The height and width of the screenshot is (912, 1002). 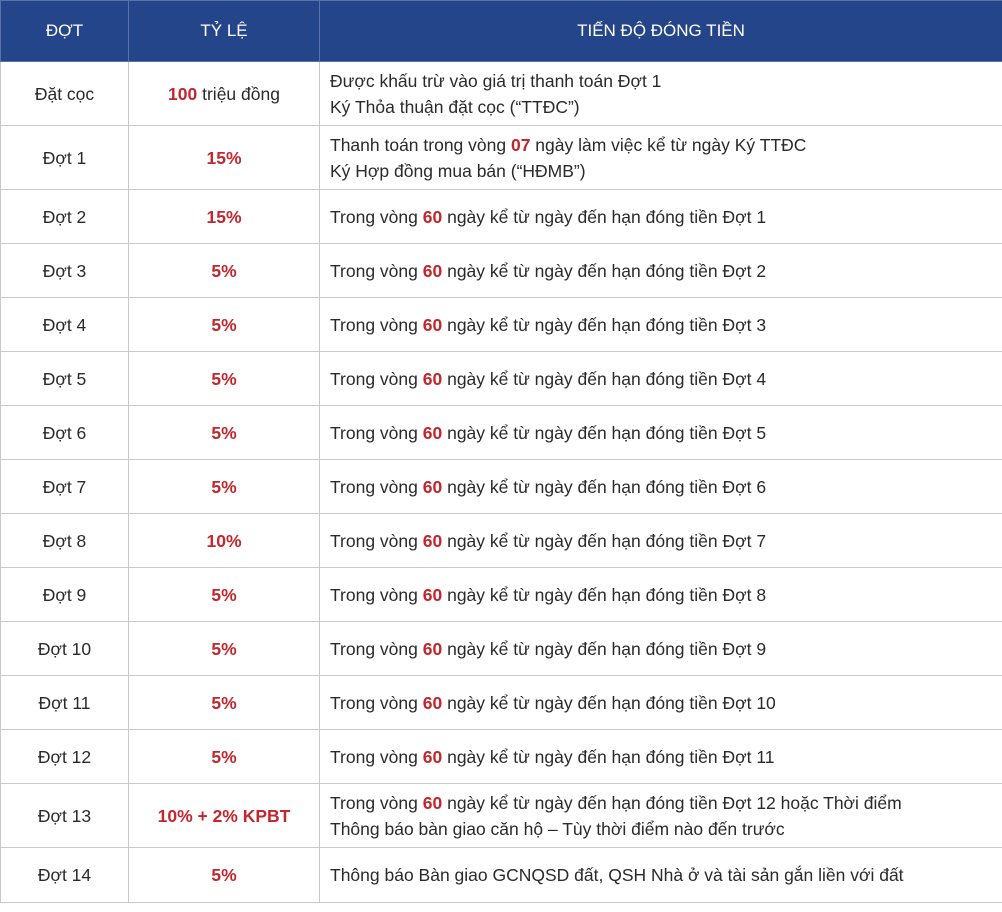 I want to click on rate-cell: 10% + 2% KPBT, so click(x=224, y=815).